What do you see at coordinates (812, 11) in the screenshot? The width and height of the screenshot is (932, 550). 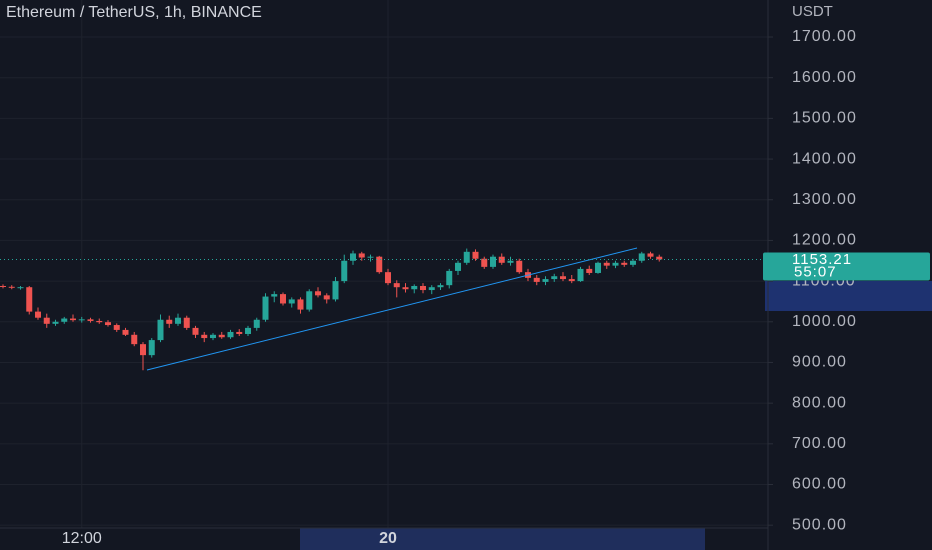 I see `currency-label: USDT` at bounding box center [812, 11].